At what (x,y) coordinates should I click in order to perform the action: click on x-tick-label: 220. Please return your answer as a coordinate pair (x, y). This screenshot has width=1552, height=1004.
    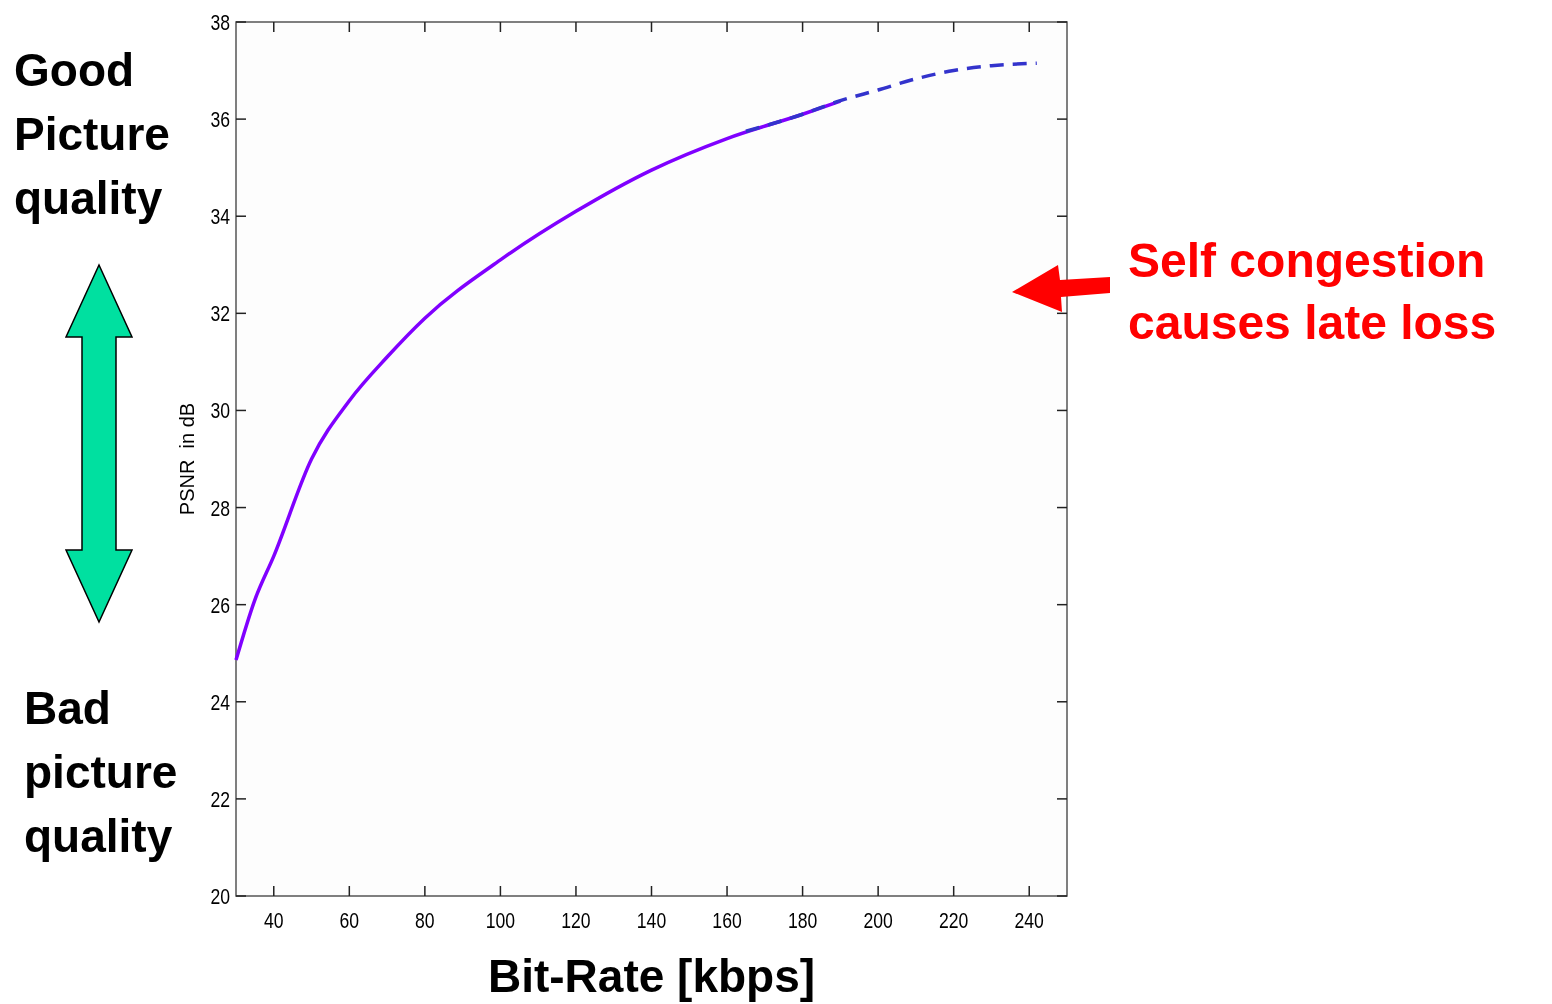
    Looking at the image, I should click on (954, 920).